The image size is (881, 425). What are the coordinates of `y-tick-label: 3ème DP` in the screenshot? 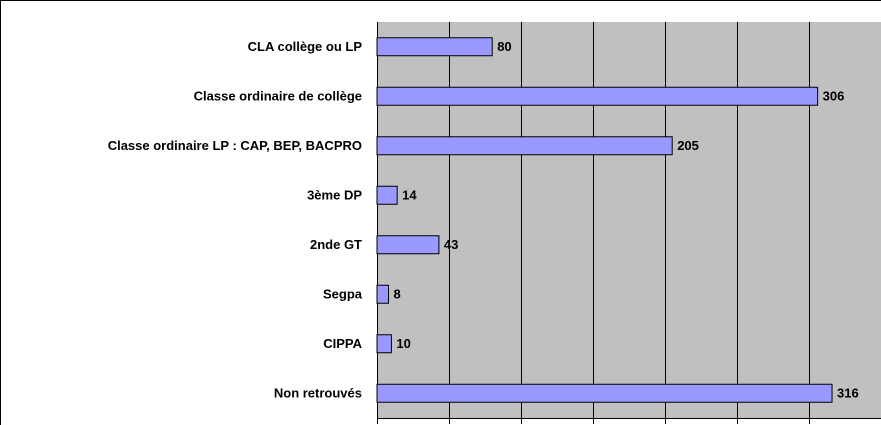 It's located at (334, 195).